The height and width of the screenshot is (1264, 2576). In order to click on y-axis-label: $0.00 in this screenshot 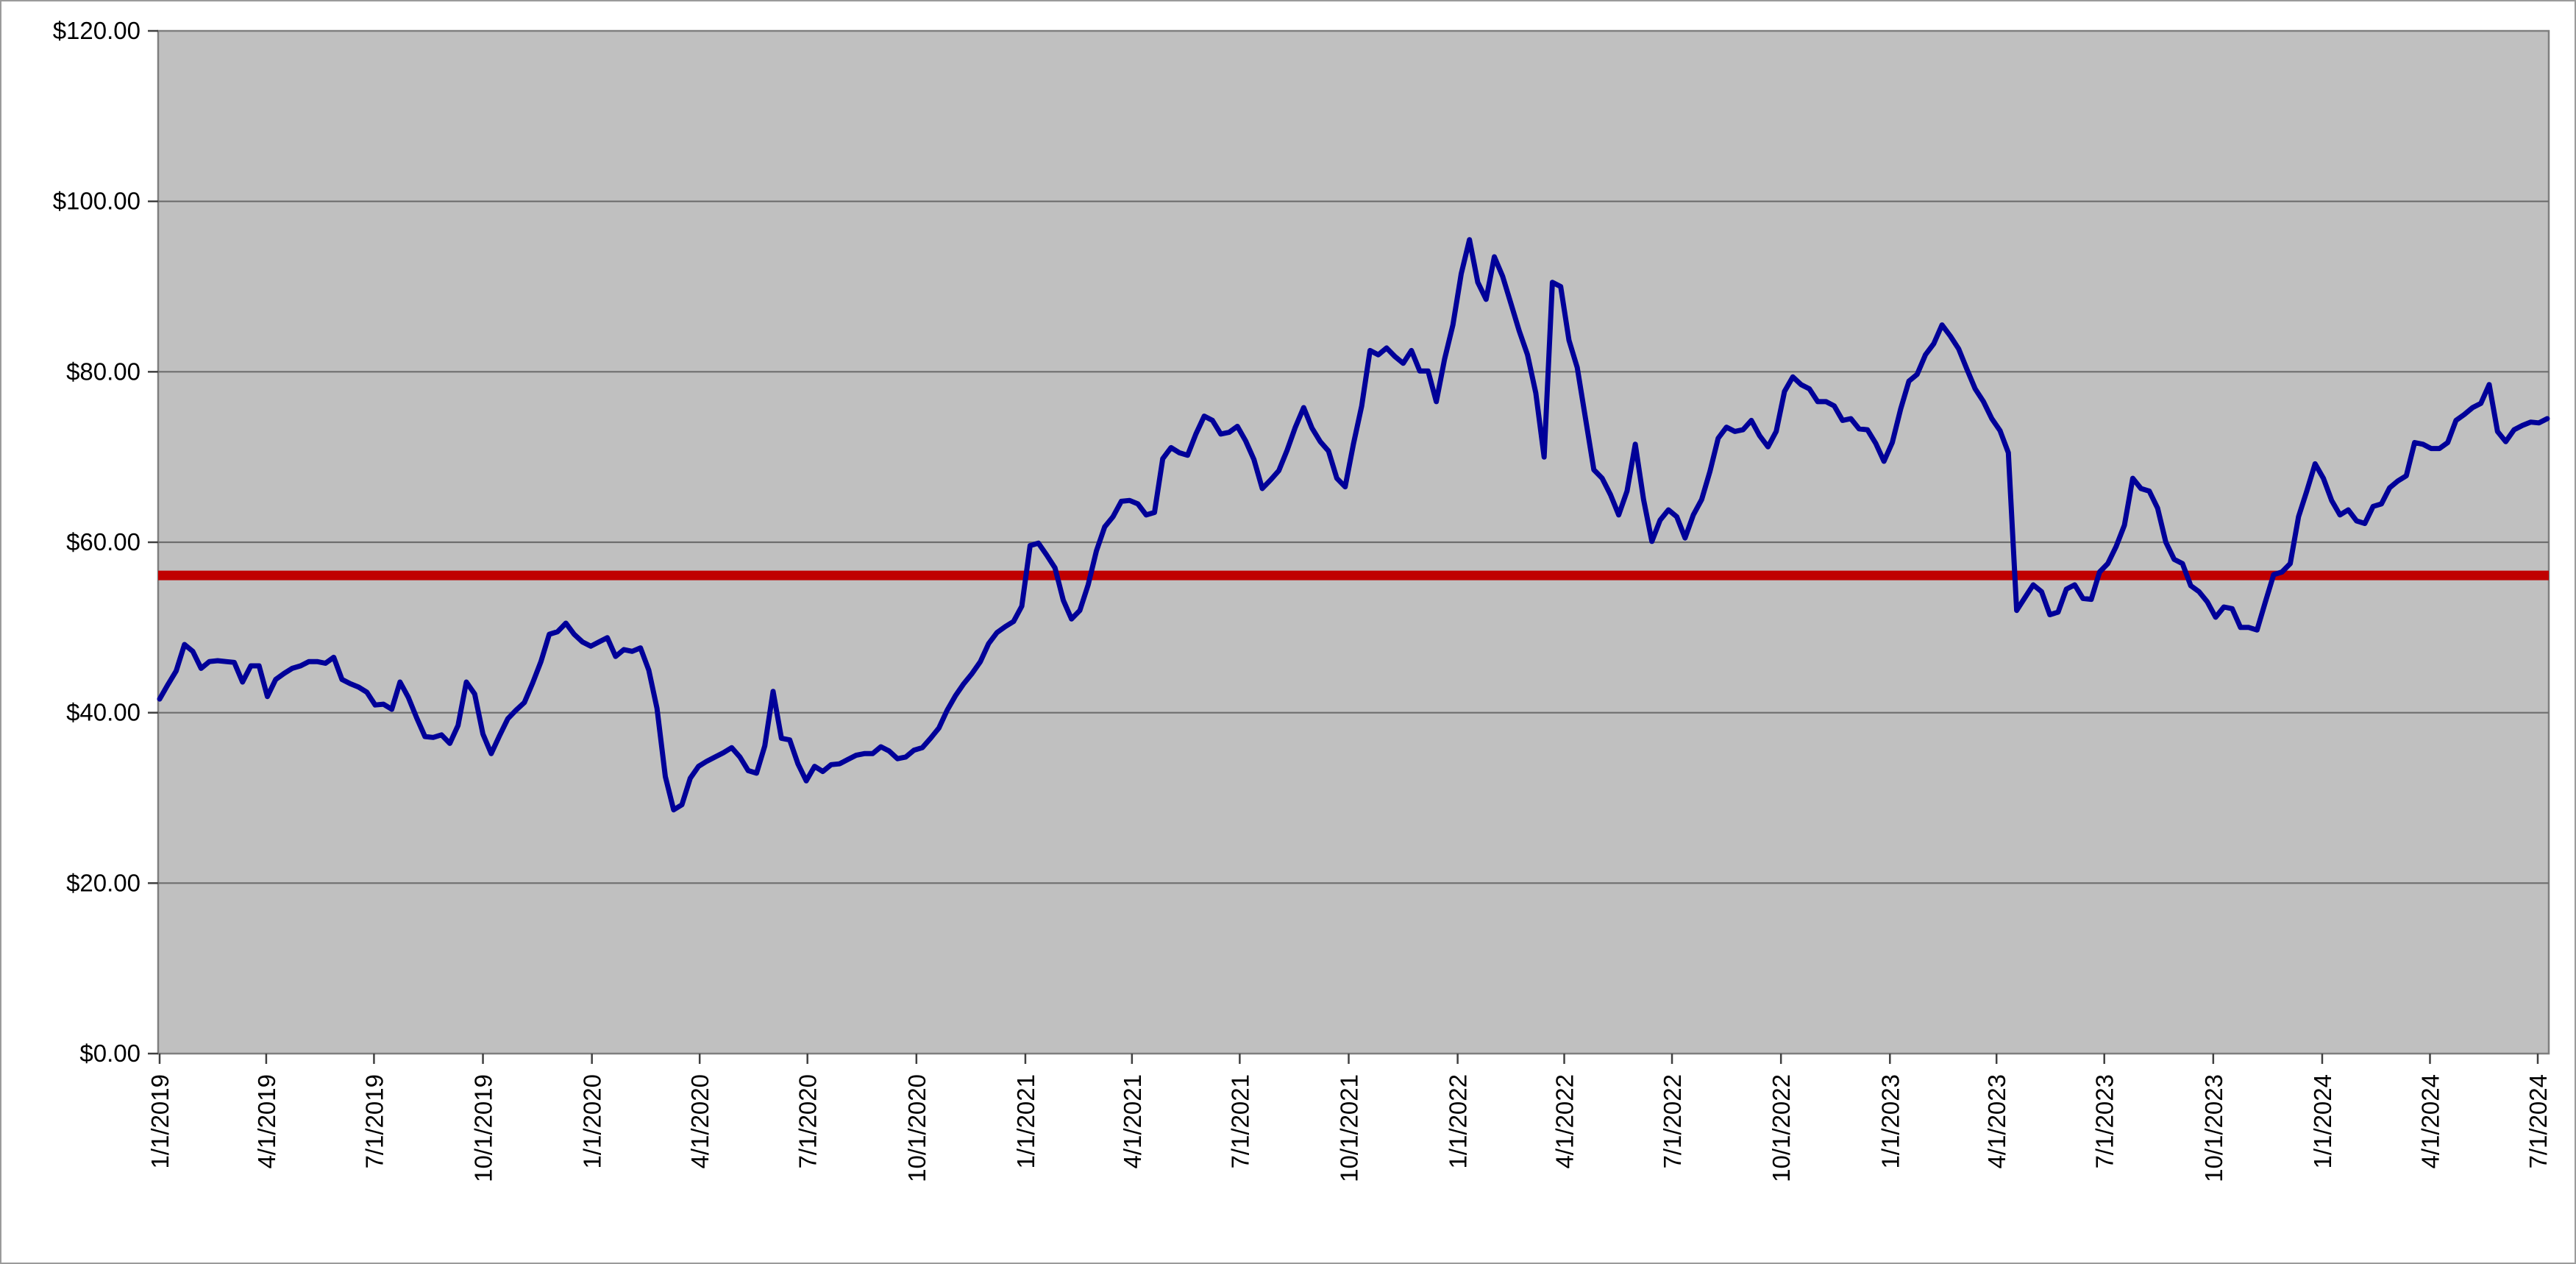, I will do `click(109, 1053)`.